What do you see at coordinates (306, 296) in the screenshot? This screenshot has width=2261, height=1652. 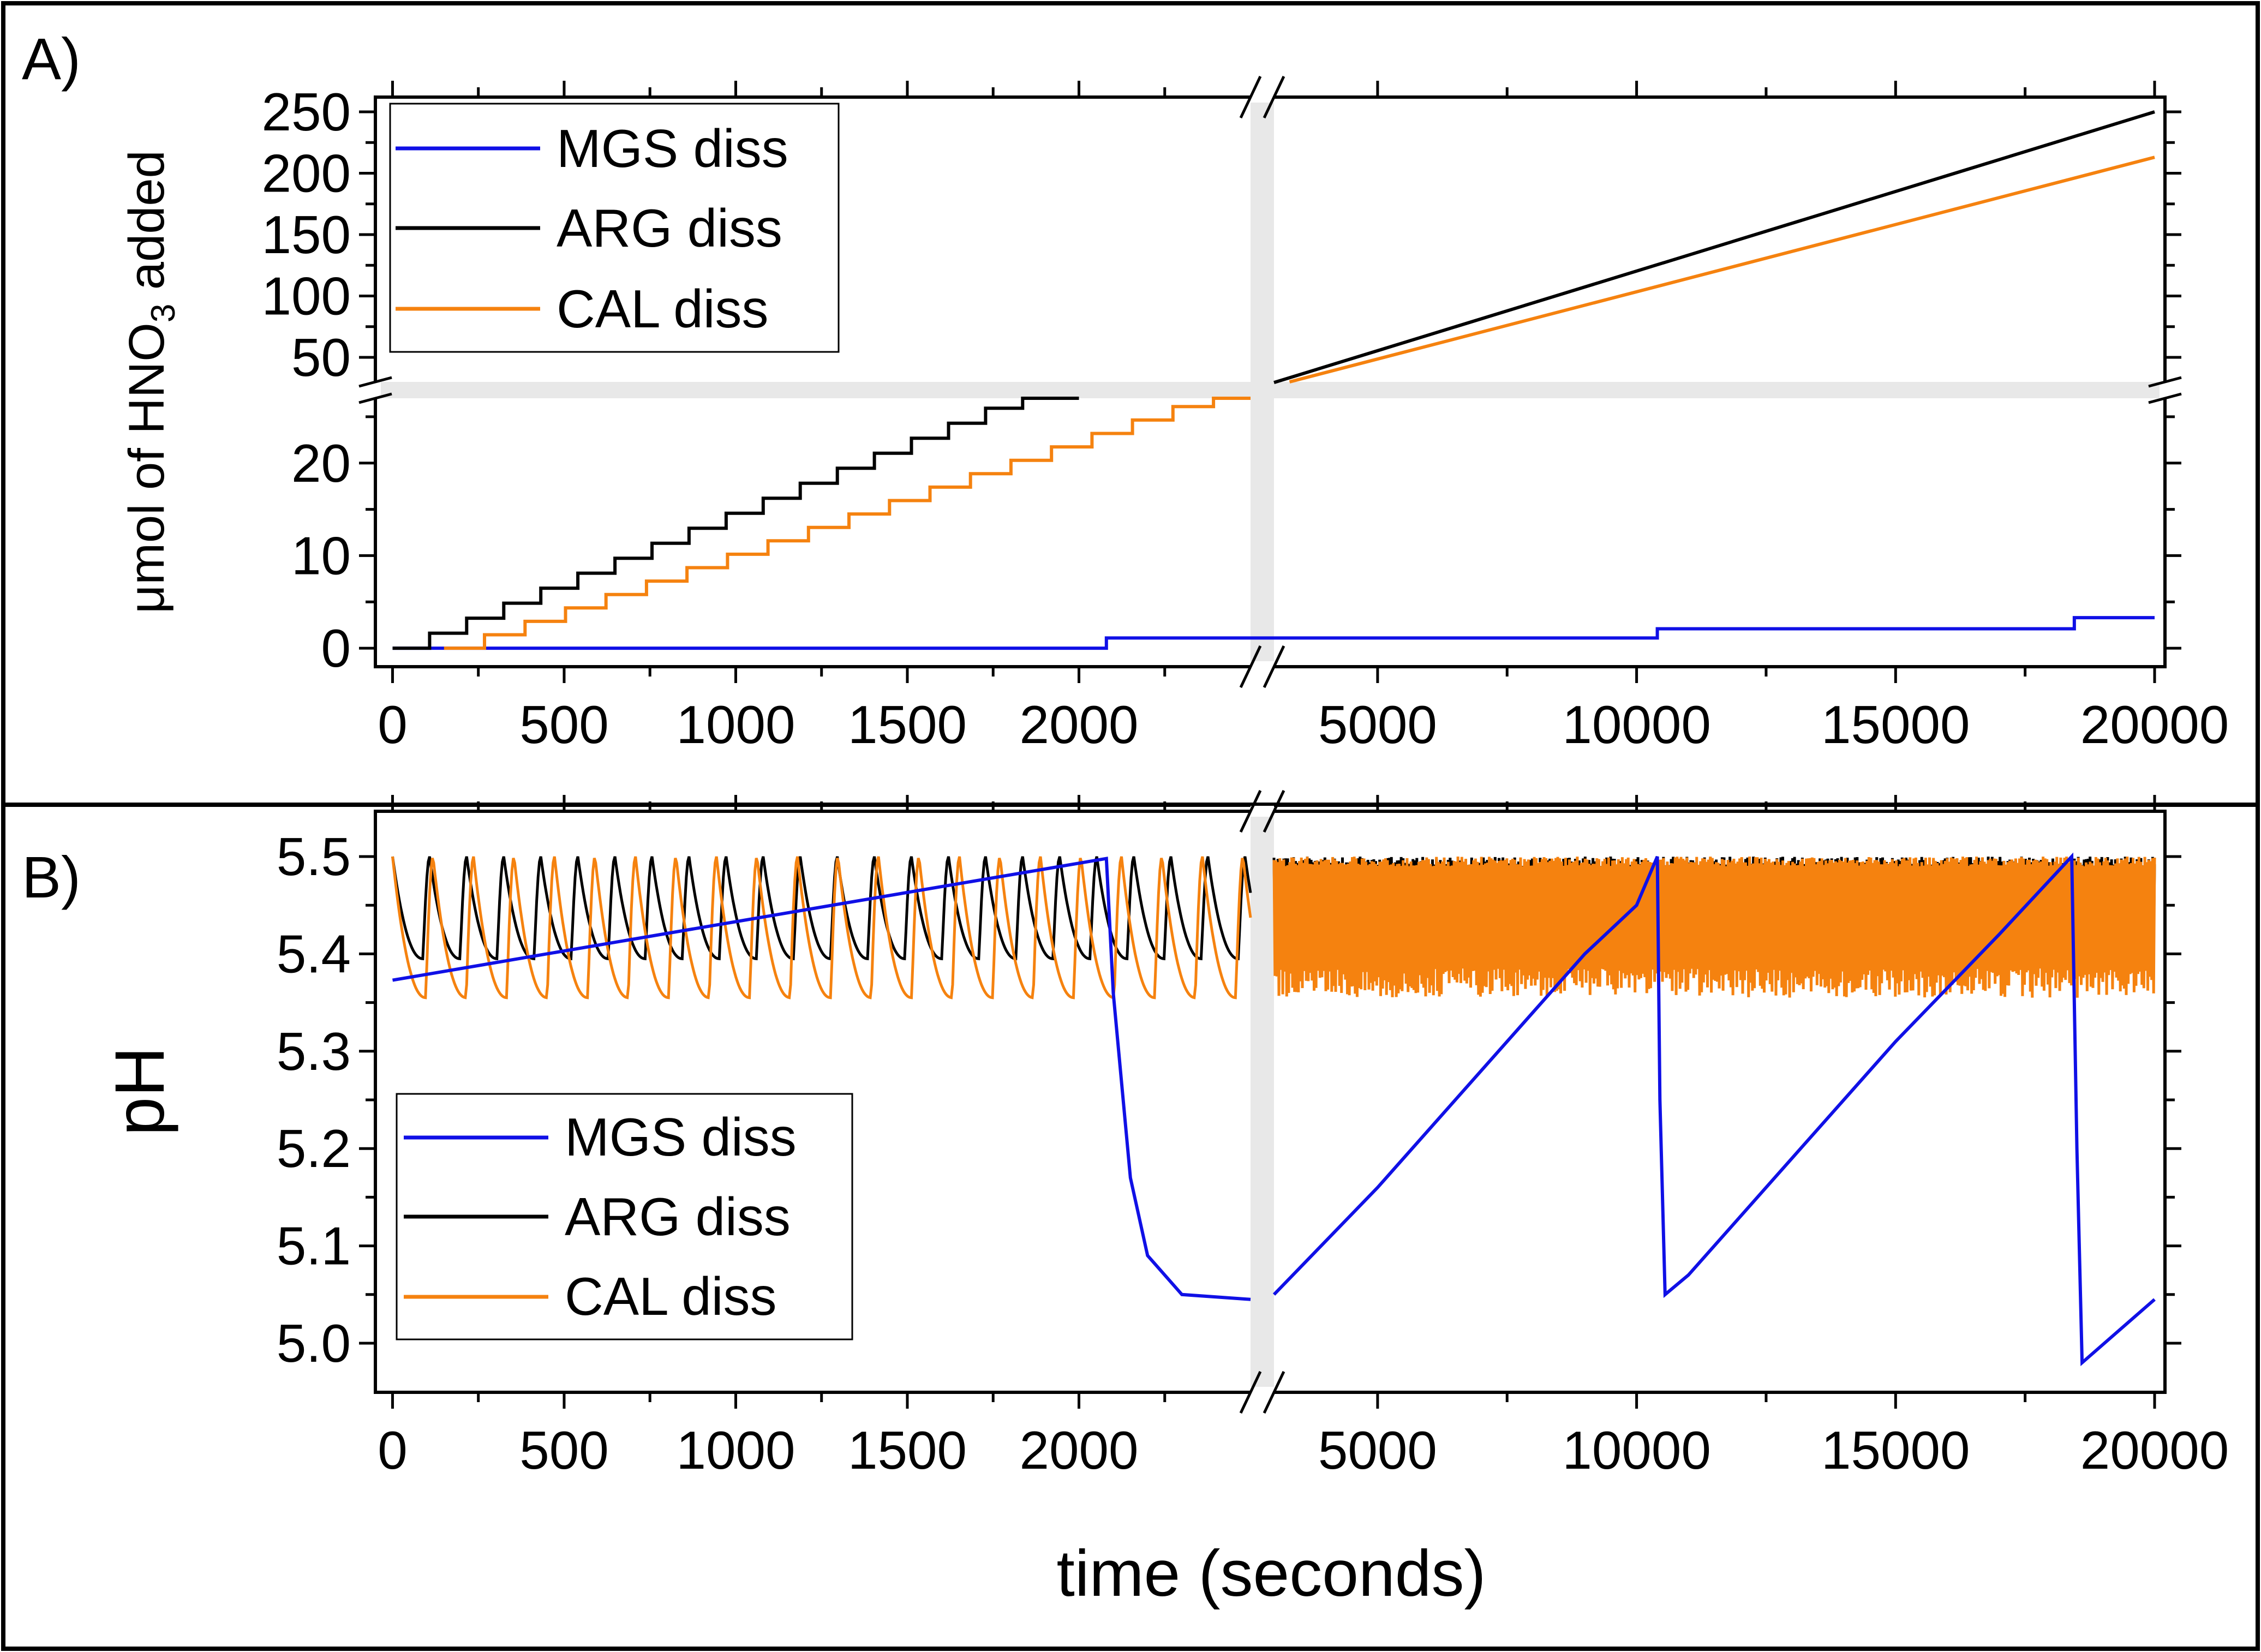 I see `y-tick-label: 100` at bounding box center [306, 296].